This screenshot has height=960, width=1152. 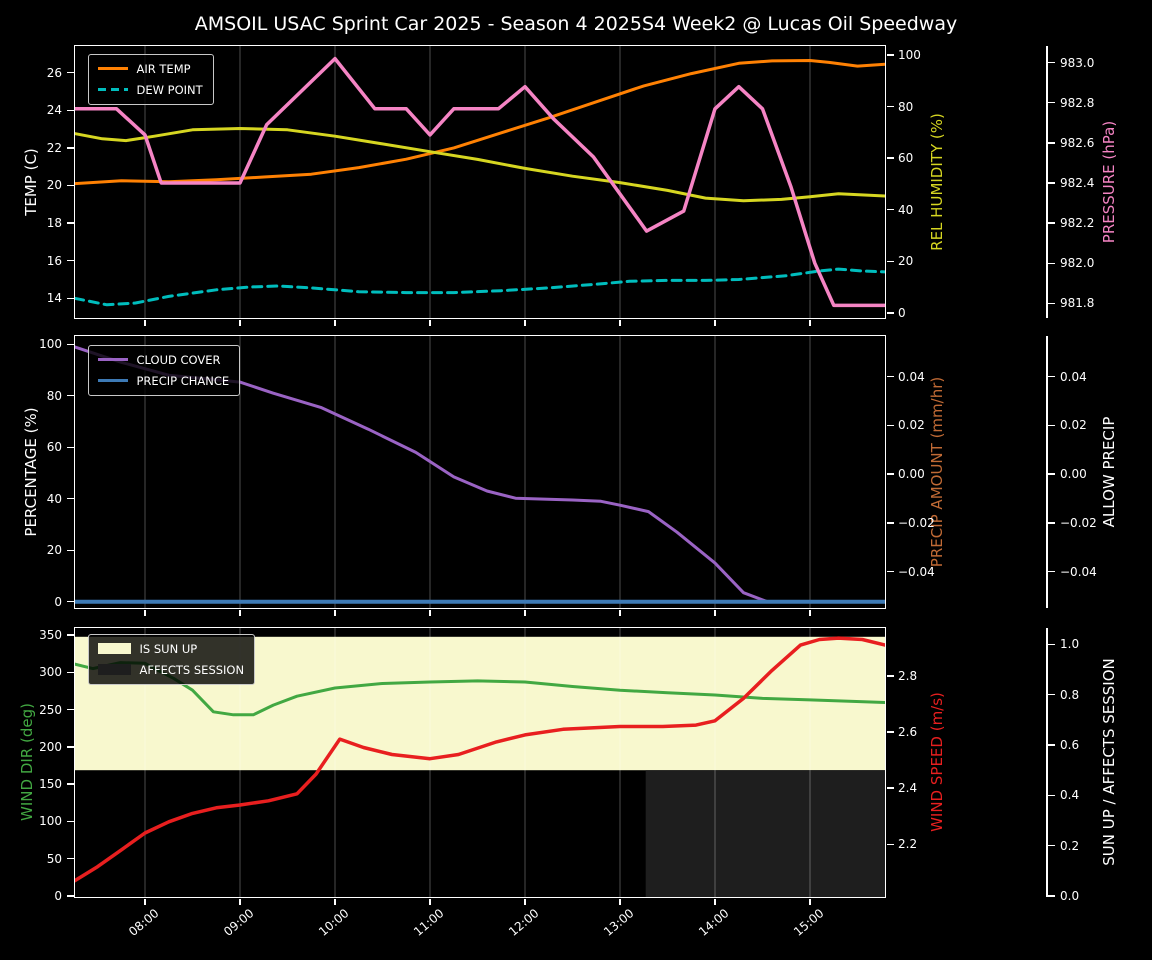 I want to click on y-tick-label: 2.6, so click(x=908, y=732).